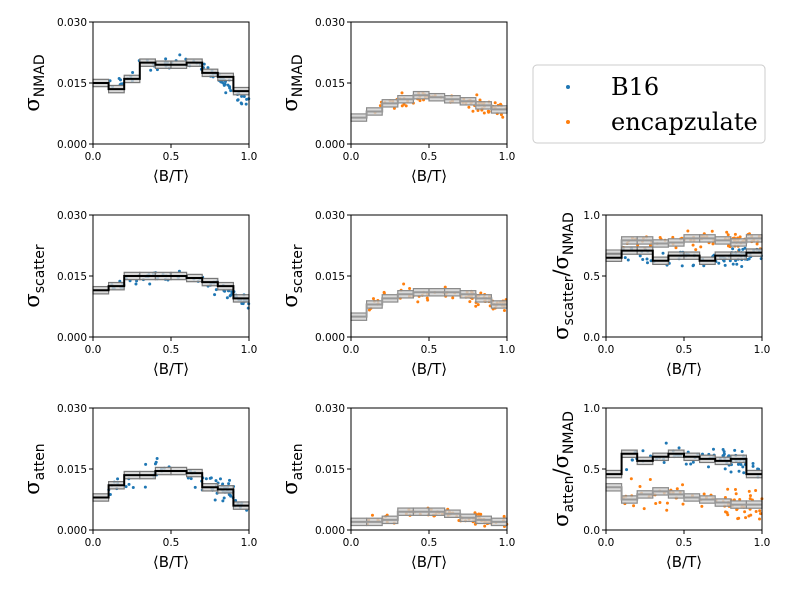 The width and height of the screenshot is (793, 594). Describe the element at coordinates (659, 294) in the screenshot. I see `panel-p12: 0.0 0.5 1.0 0.0 0.5 1.0 ⟨B/T⟩ σscatter/σNMAD` at that location.